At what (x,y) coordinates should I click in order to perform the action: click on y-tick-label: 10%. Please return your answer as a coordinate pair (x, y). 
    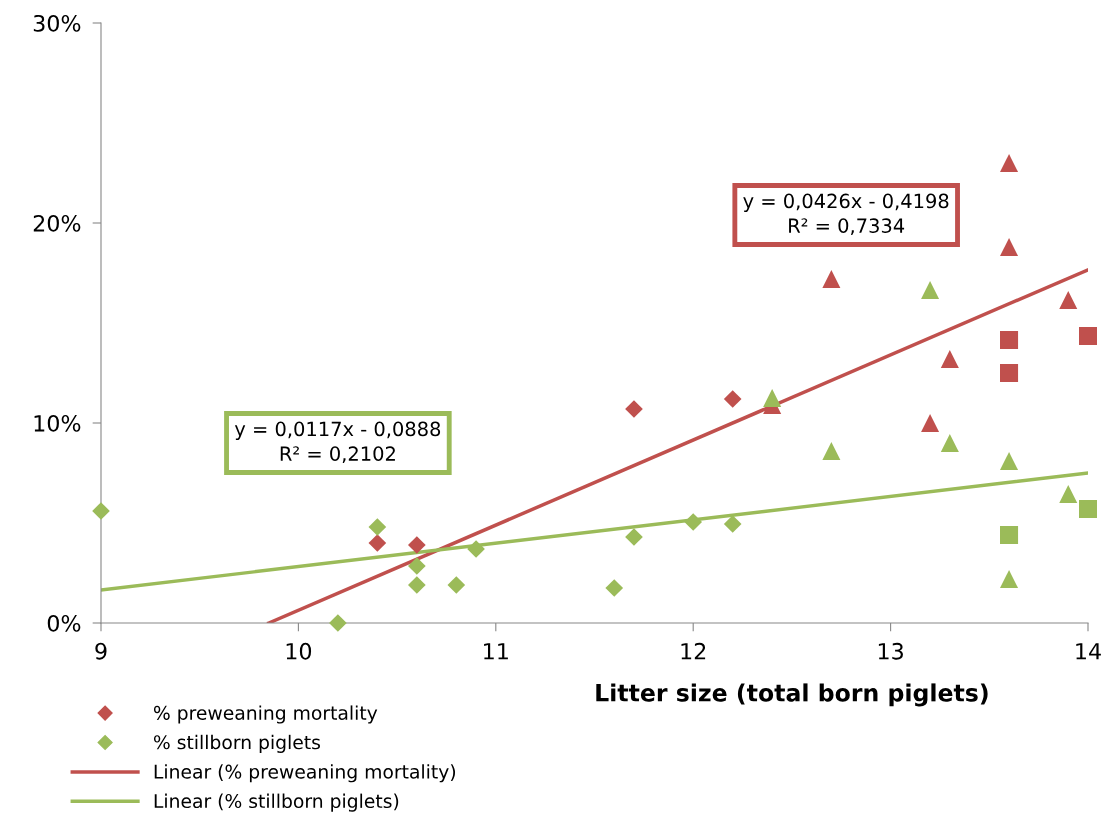
    Looking at the image, I should click on (57, 423).